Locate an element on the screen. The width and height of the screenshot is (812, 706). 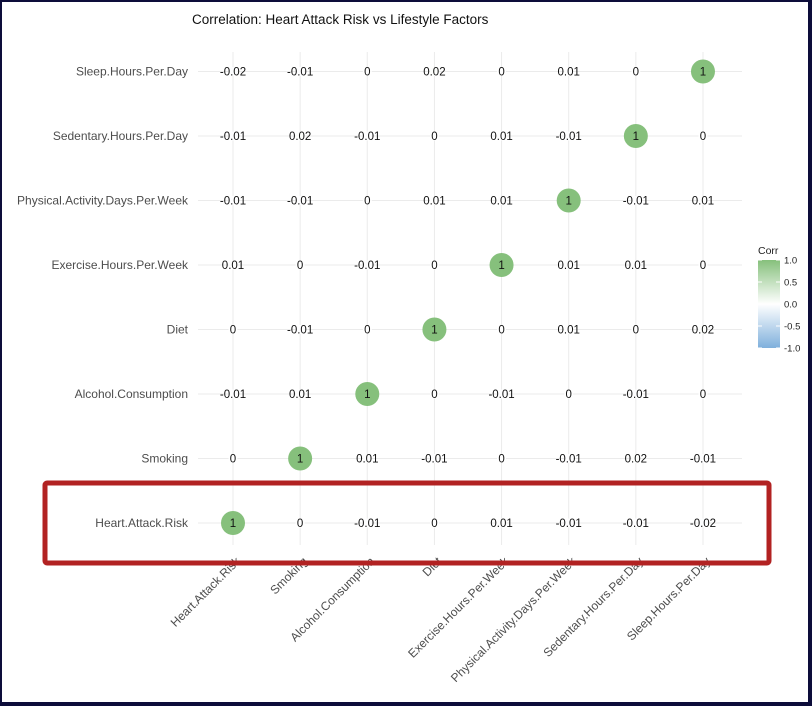
y-tick-label: Alcohol.Consumption is located at coordinates (131, 394).